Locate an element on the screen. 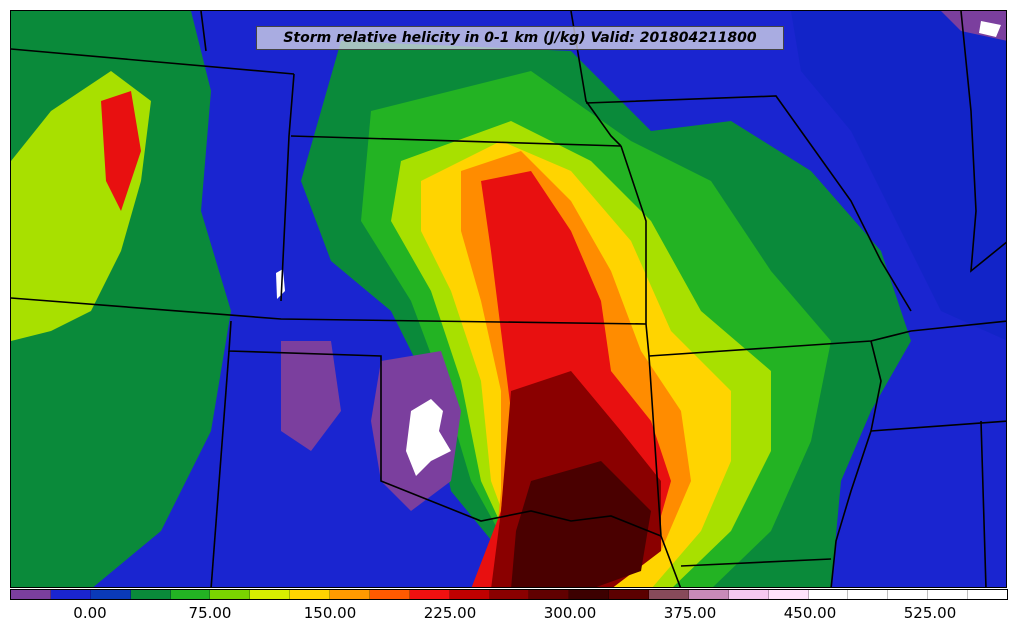 This screenshot has height=633, width=1018. colorbar-tick-label: 0.00 is located at coordinates (90, 613).